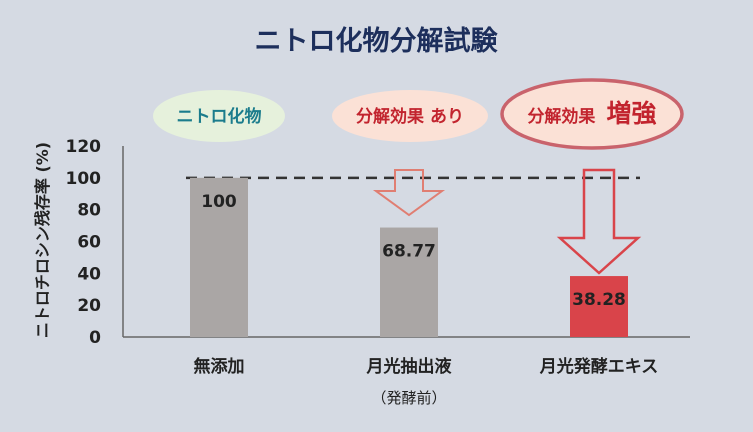 The image size is (753, 432). I want to click on badge-enhanced-strong: 増強, so click(632, 113).